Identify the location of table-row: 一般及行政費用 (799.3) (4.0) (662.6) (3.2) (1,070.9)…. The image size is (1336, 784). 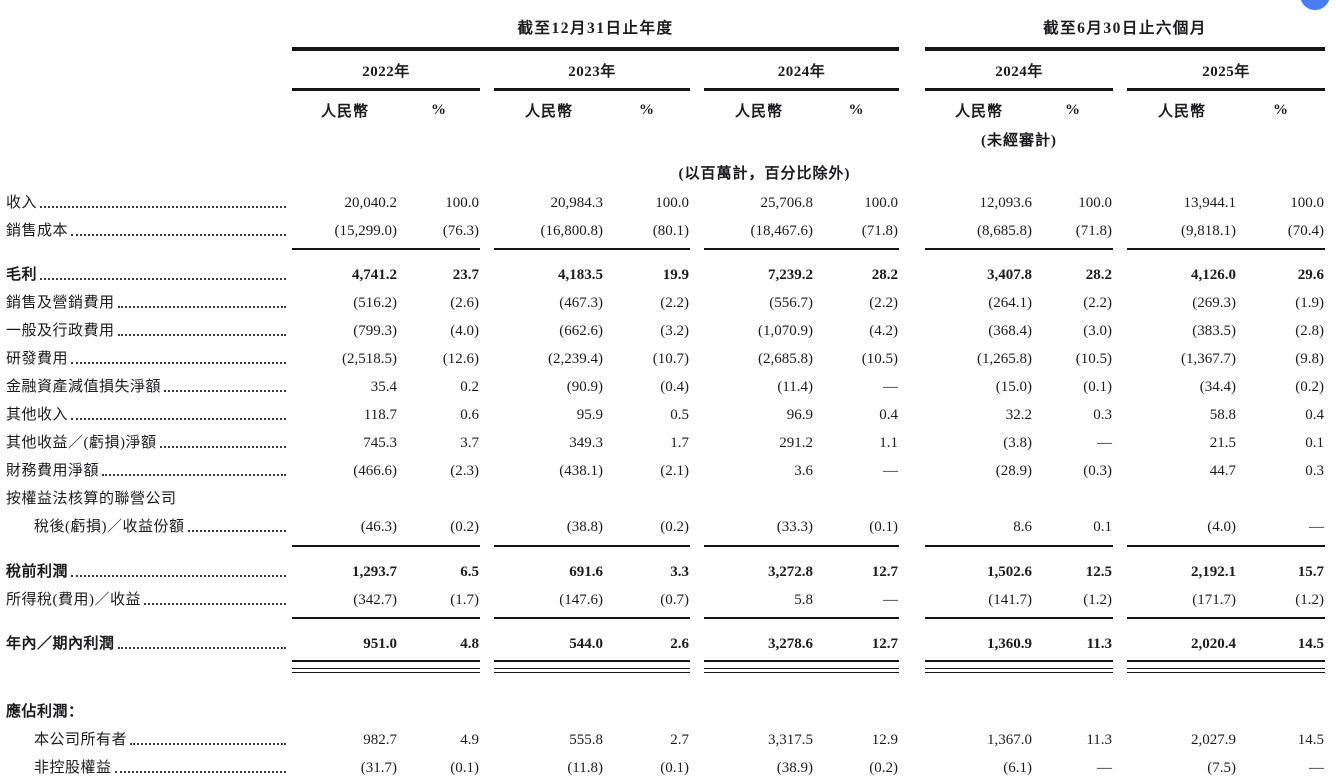
(664, 330).